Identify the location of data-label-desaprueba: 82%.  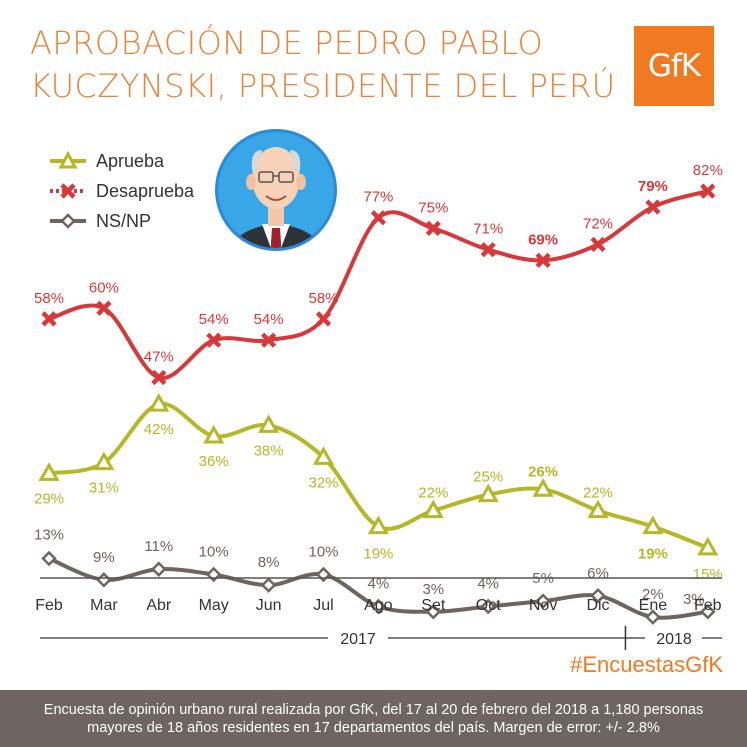
(708, 170).